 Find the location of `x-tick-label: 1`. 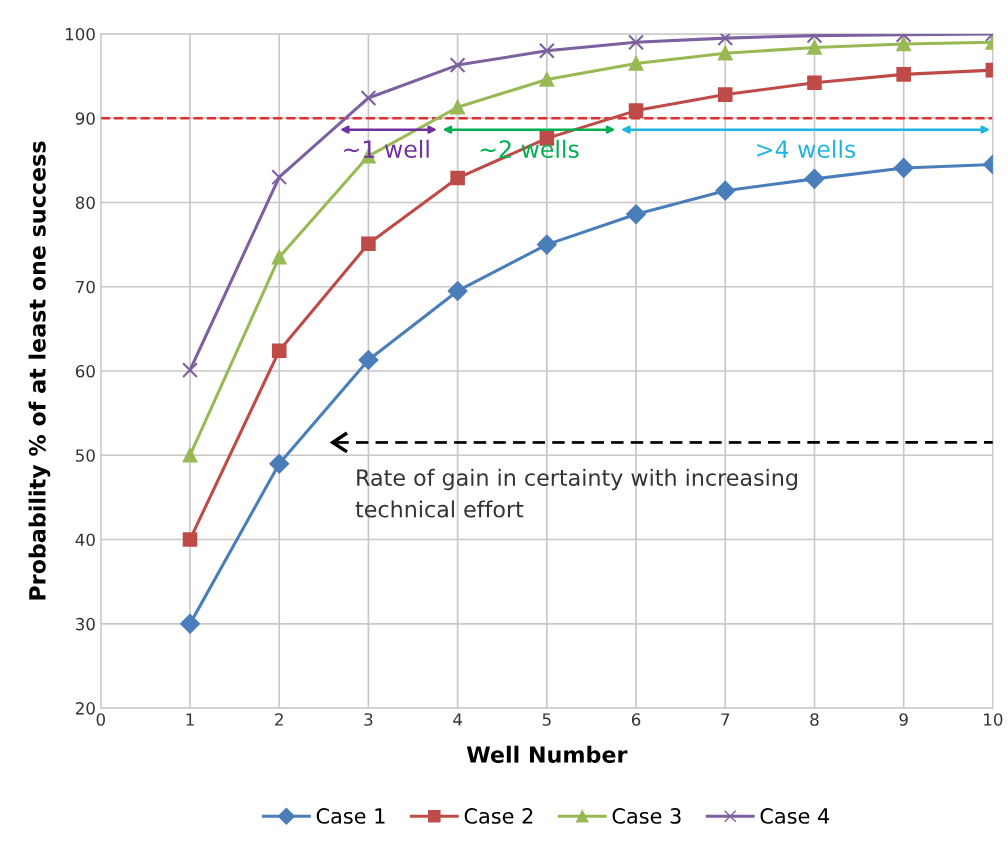

x-tick-label: 1 is located at coordinates (190, 719).